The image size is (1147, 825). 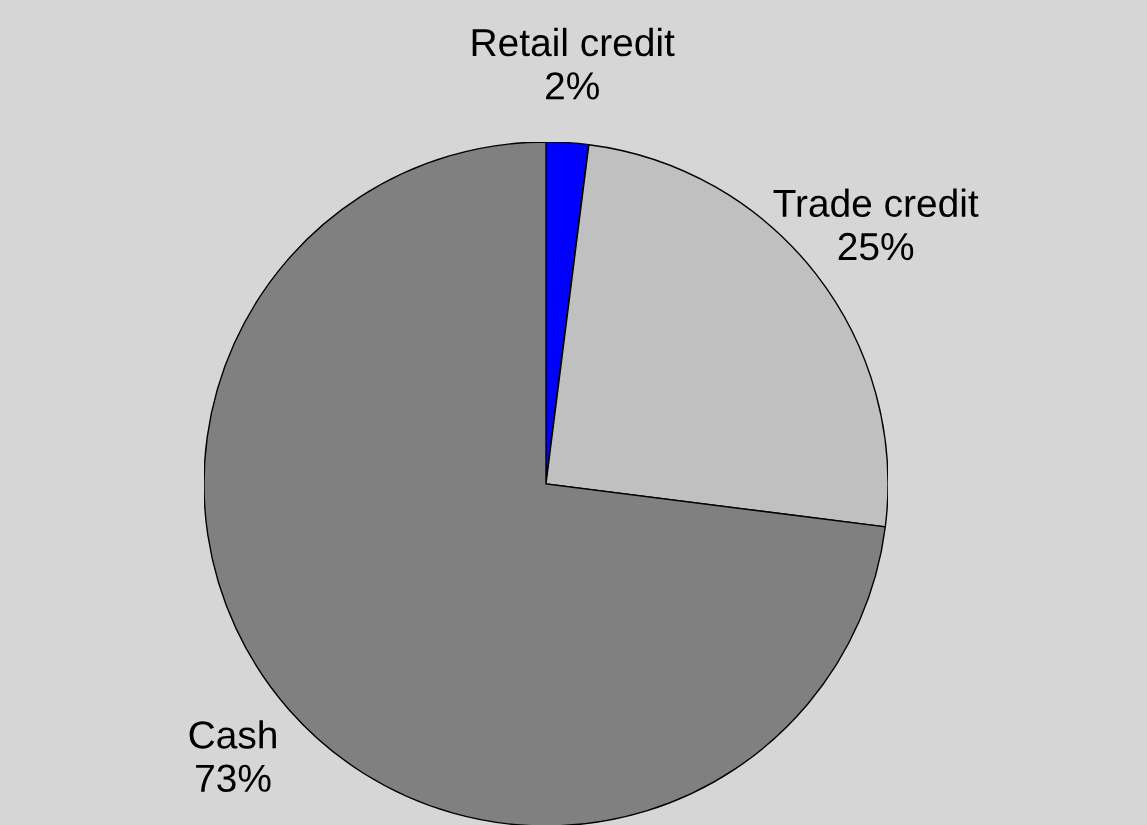 What do you see at coordinates (876, 203) in the screenshot?
I see `slice-label: Trade credit` at bounding box center [876, 203].